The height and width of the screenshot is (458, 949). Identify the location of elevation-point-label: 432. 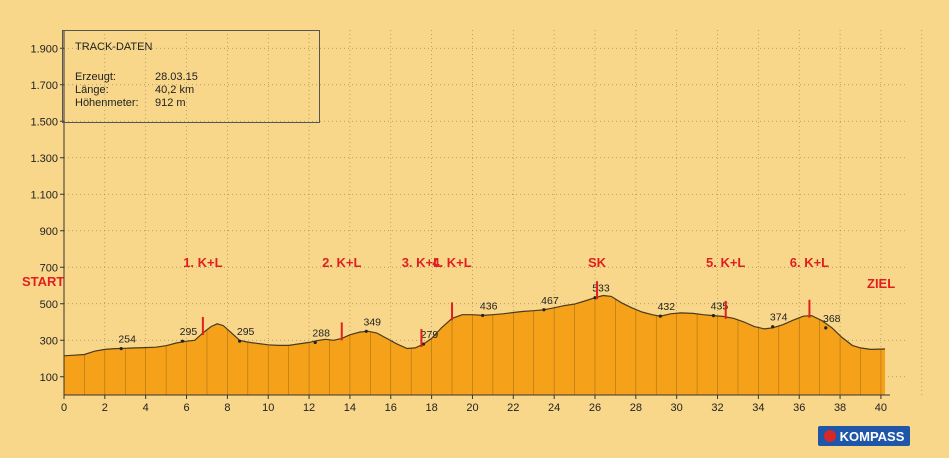
(667, 307).